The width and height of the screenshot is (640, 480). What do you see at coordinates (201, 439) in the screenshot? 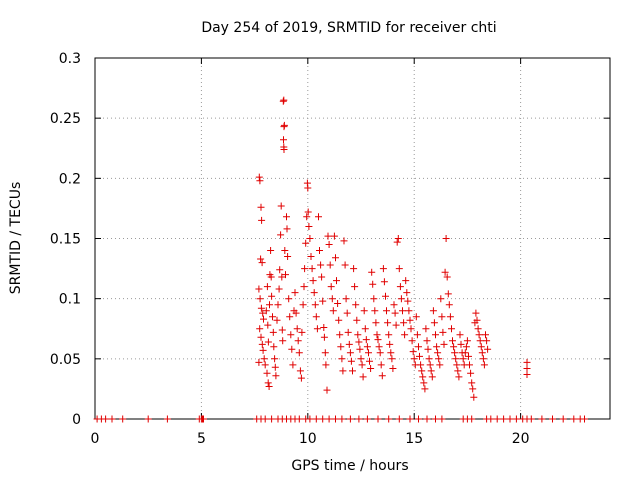
I see `x-tick-label: 5` at bounding box center [201, 439].